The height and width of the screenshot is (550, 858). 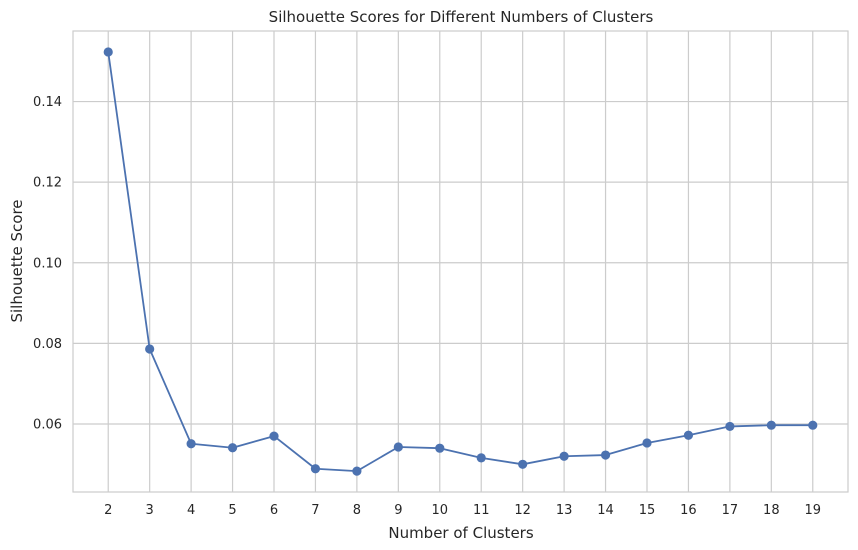 I want to click on x-tick-label: 8, so click(x=357, y=510).